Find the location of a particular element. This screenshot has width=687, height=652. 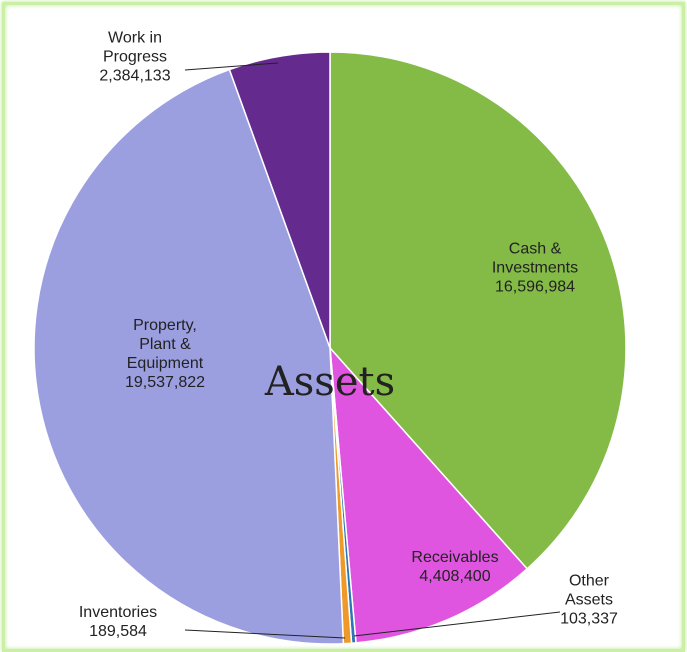

data-label: Other Assets 103,337 is located at coordinates (589, 600).